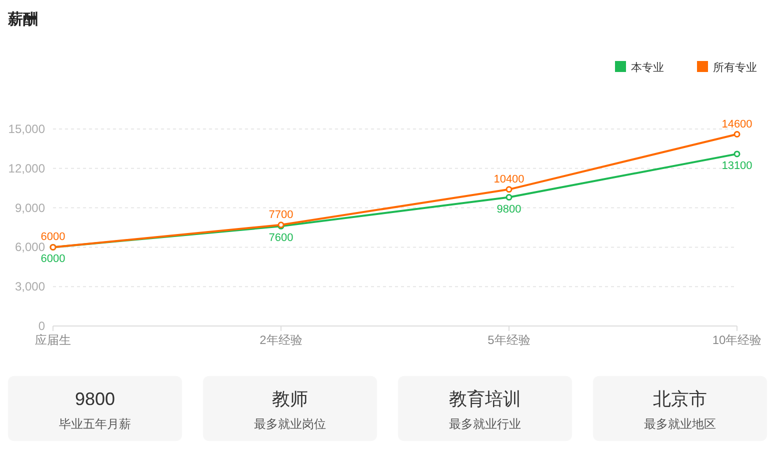 The image size is (780, 459). I want to click on y-tick-label: 0, so click(42, 326).